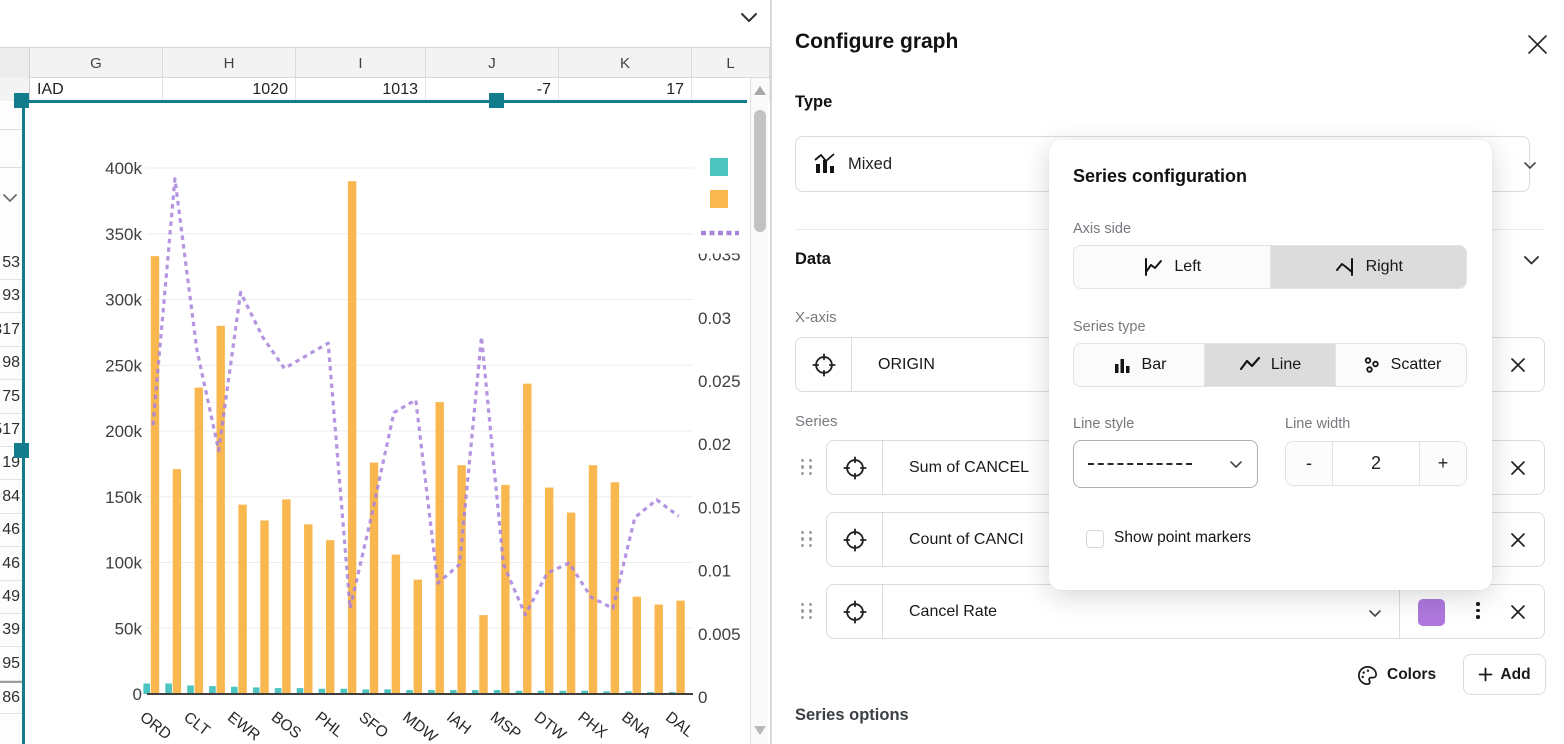  What do you see at coordinates (1309, 463) in the screenshot?
I see `decrease-width-button: -` at bounding box center [1309, 463].